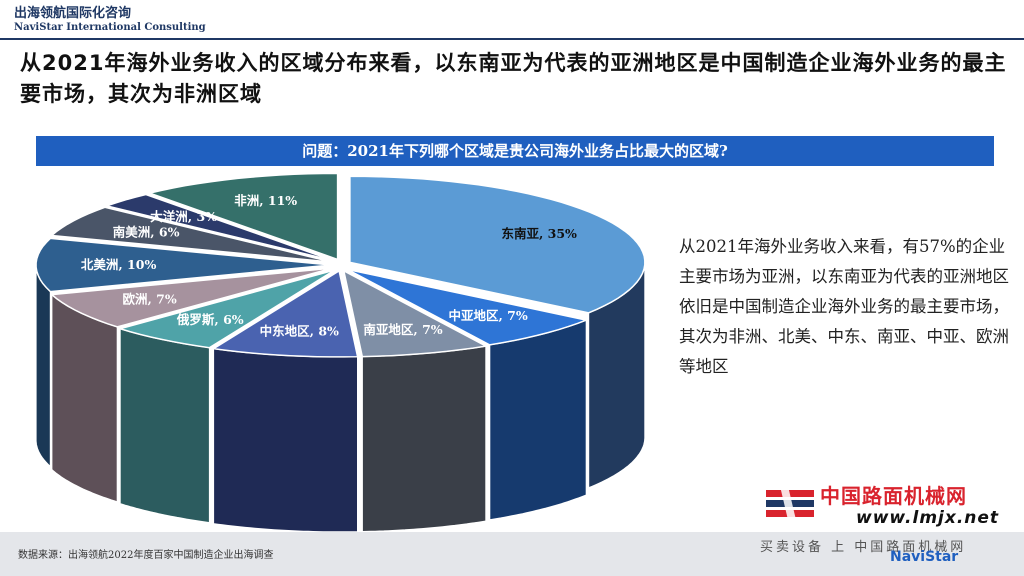 The height and width of the screenshot is (576, 1024). Describe the element at coordinates (210, 319) in the screenshot. I see `pie-label-4: 俄罗斯, 6%` at that location.